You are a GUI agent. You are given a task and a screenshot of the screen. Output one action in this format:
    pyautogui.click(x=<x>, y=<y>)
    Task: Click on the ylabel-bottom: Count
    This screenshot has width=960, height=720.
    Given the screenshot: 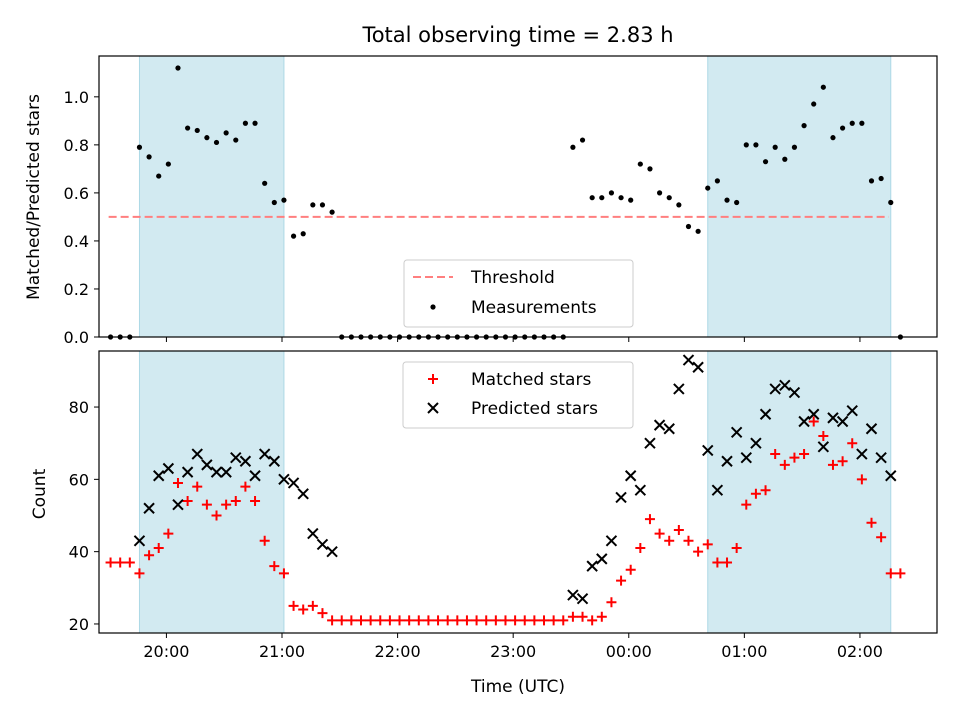 What is the action you would take?
    pyautogui.click(x=40, y=493)
    